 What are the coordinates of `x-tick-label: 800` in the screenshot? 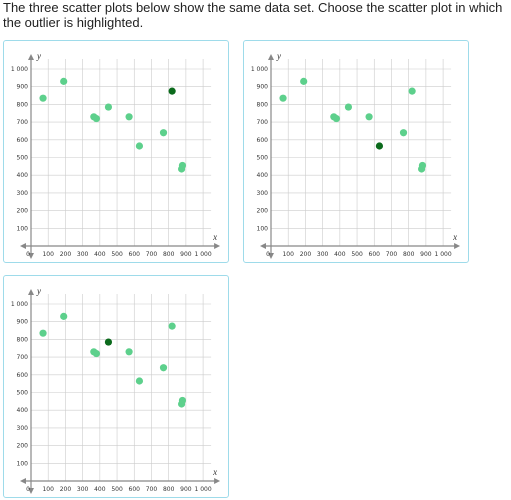 It's located at (409, 254).